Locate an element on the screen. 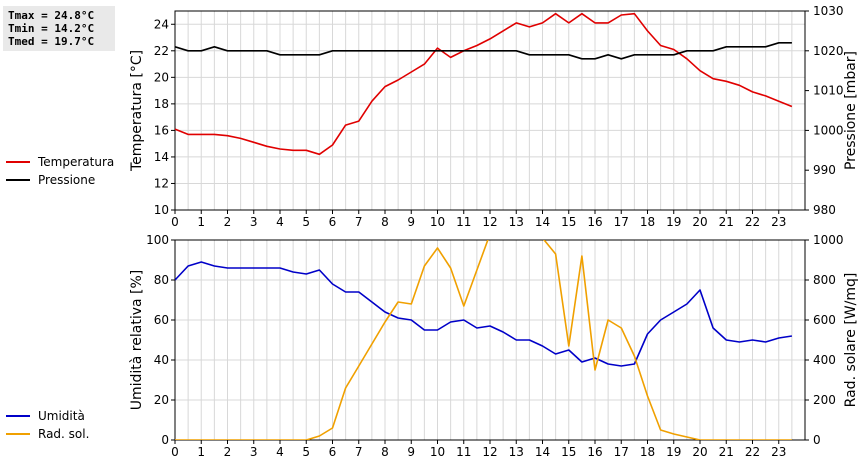 The image size is (860, 460). legend-label-temperatura: Temperatura is located at coordinates (76, 162).